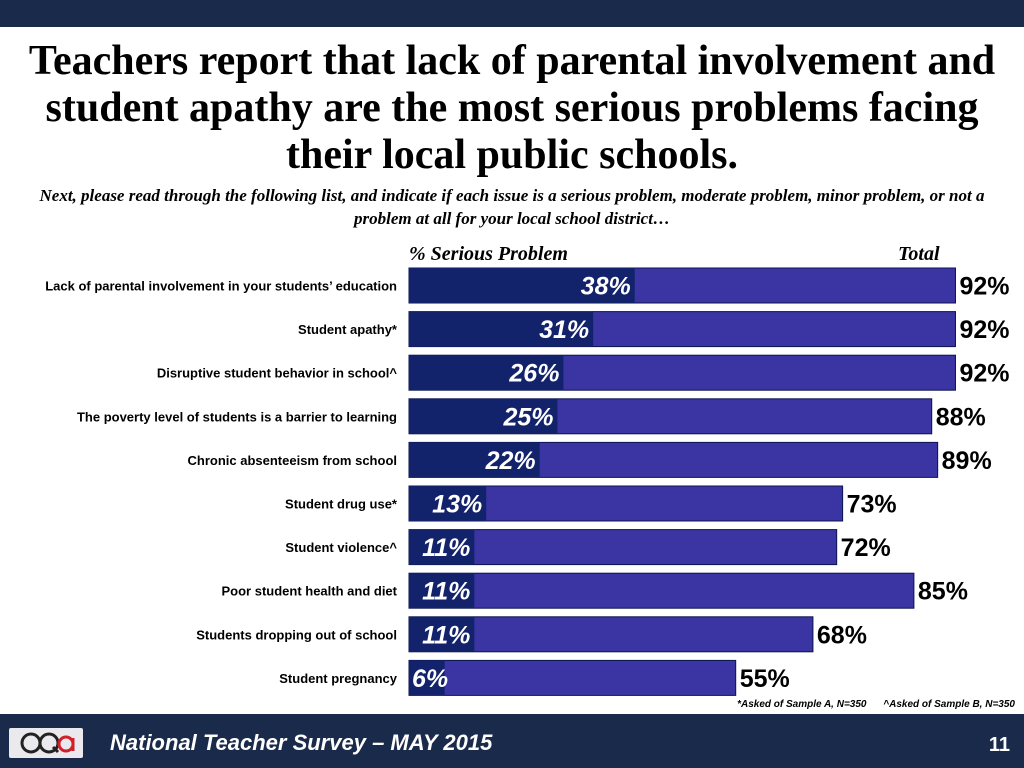  I want to click on serious-value-label: 13%, so click(457, 505).